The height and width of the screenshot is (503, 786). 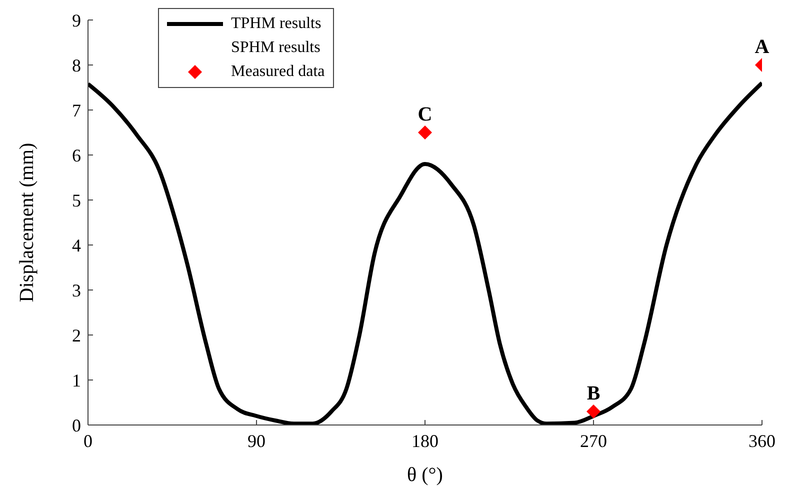 I want to click on y-tick-label: 6, so click(x=76, y=155).